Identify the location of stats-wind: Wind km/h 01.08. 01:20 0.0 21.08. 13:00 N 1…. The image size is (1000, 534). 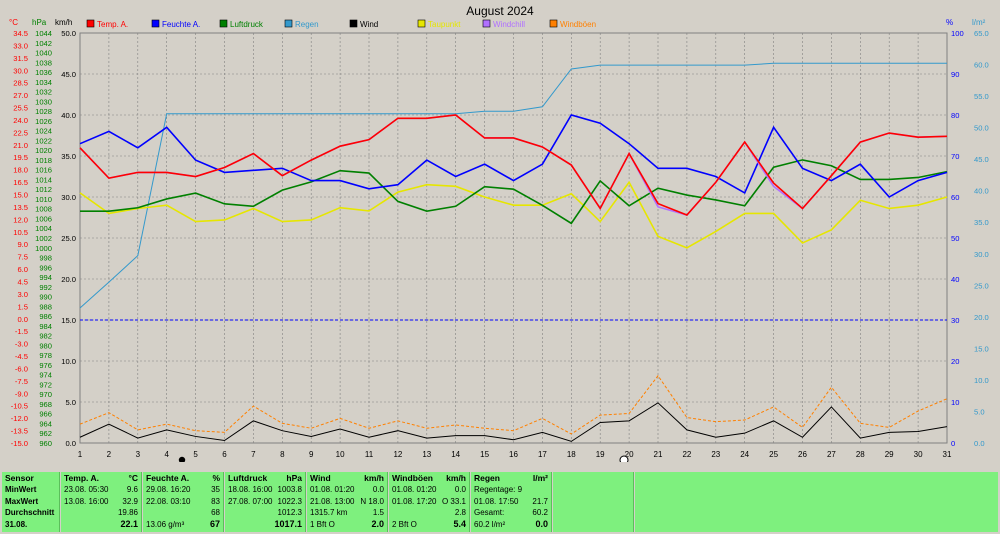
(347, 502).